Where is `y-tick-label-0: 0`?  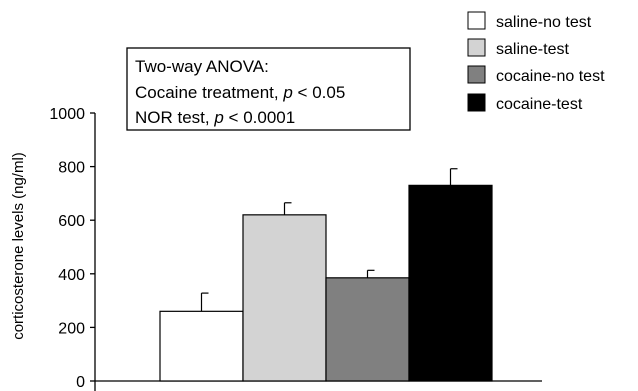
y-tick-label-0: 0 is located at coordinates (80, 382).